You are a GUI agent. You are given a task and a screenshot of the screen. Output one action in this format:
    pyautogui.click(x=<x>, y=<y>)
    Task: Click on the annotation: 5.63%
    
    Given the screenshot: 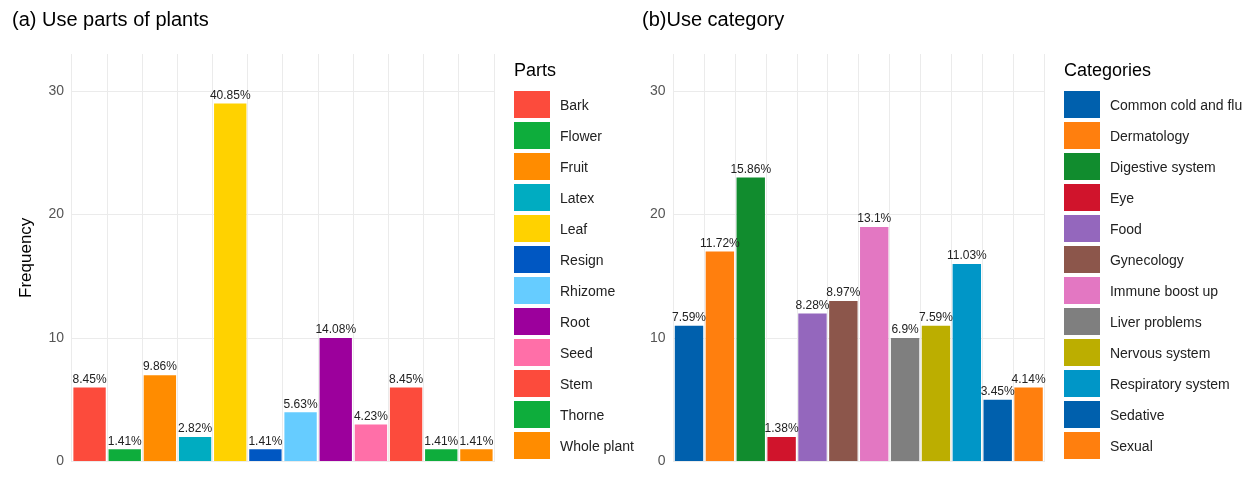 What is the action you would take?
    pyautogui.click(x=300, y=403)
    